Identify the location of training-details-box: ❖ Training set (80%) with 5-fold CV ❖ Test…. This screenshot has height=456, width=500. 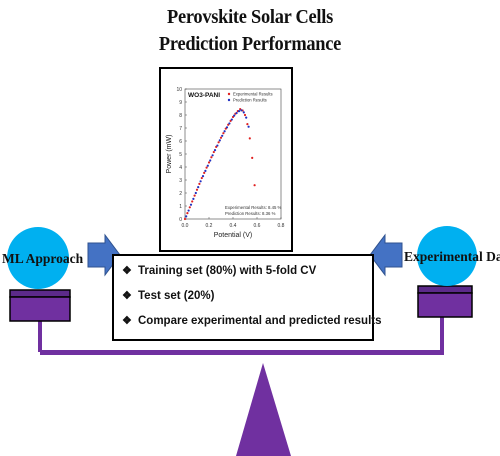
(247, 297).